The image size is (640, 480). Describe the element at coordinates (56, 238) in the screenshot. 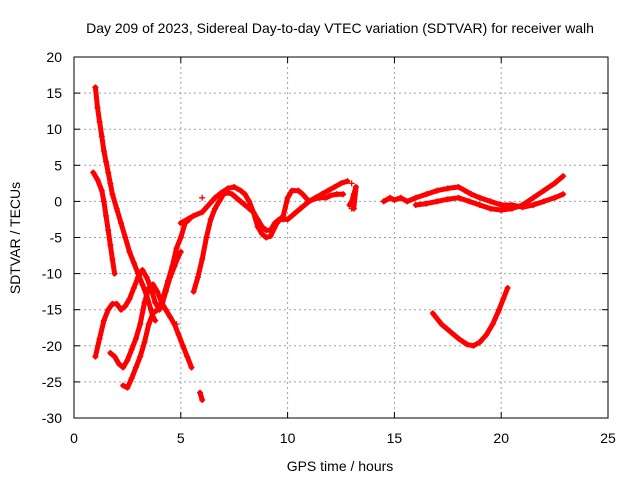

I see `y-tick-label: -5` at that location.